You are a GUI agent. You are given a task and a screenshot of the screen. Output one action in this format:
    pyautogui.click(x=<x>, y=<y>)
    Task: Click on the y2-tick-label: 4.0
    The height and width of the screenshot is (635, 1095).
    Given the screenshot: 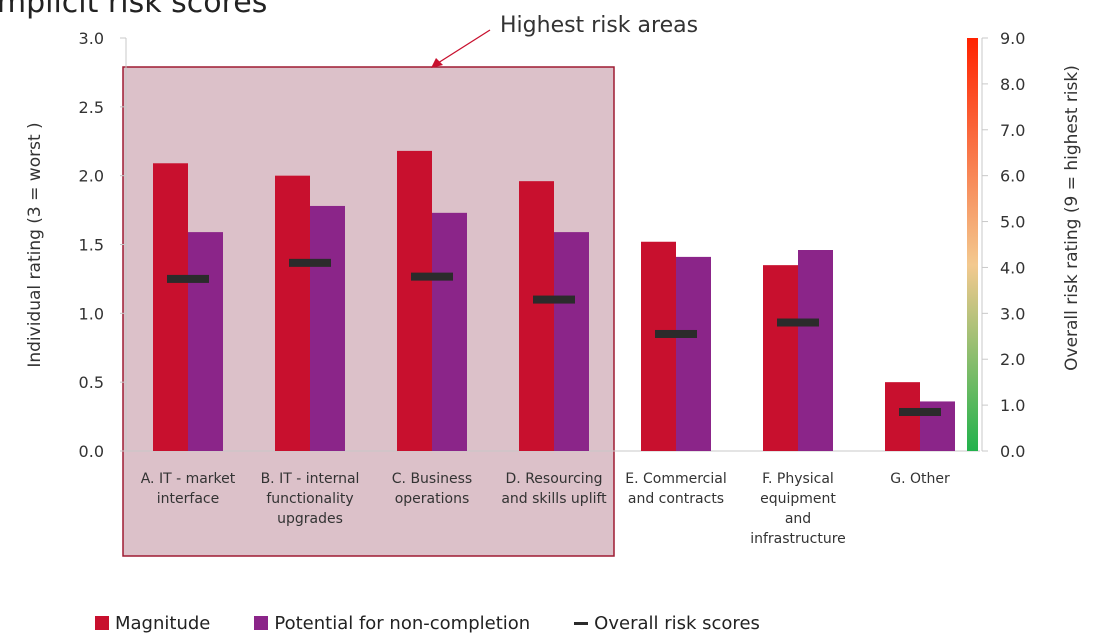 What is the action you would take?
    pyautogui.click(x=1012, y=267)
    